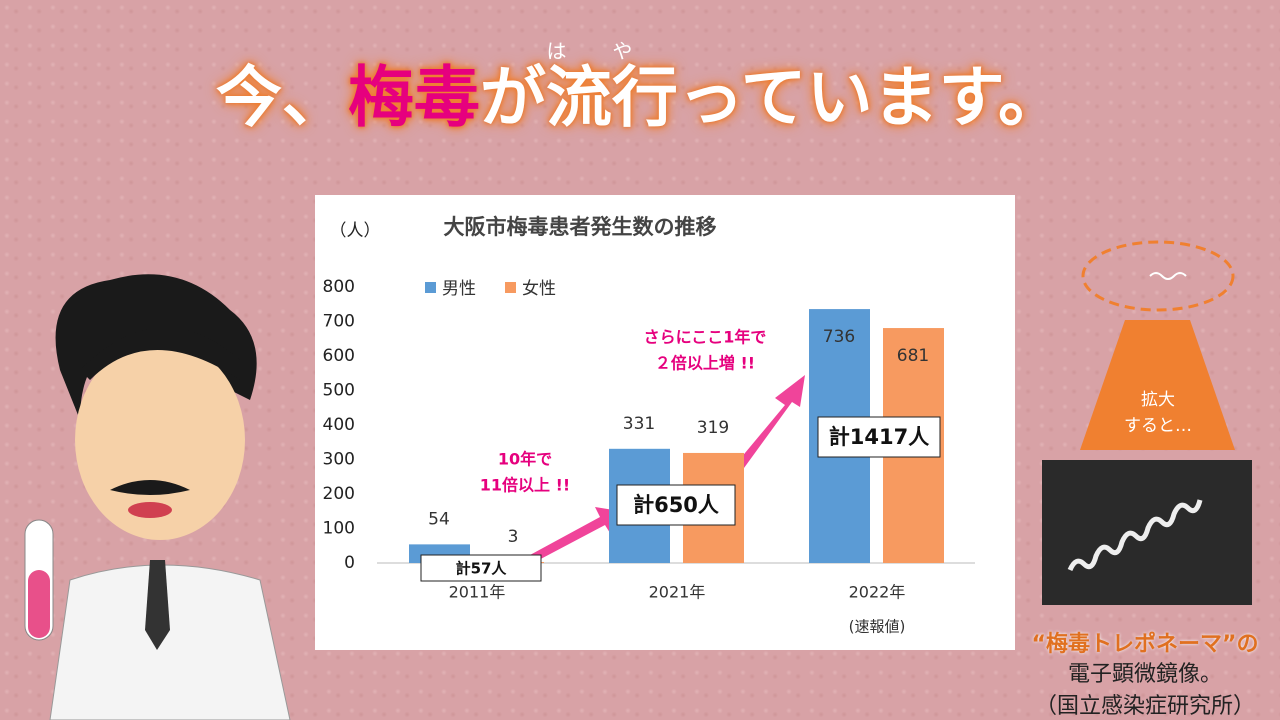 Image resolution: width=1280 pixels, height=720 pixels. I want to click on chart-title: 大阪市梅毒患者発生数の推移, so click(580, 227).